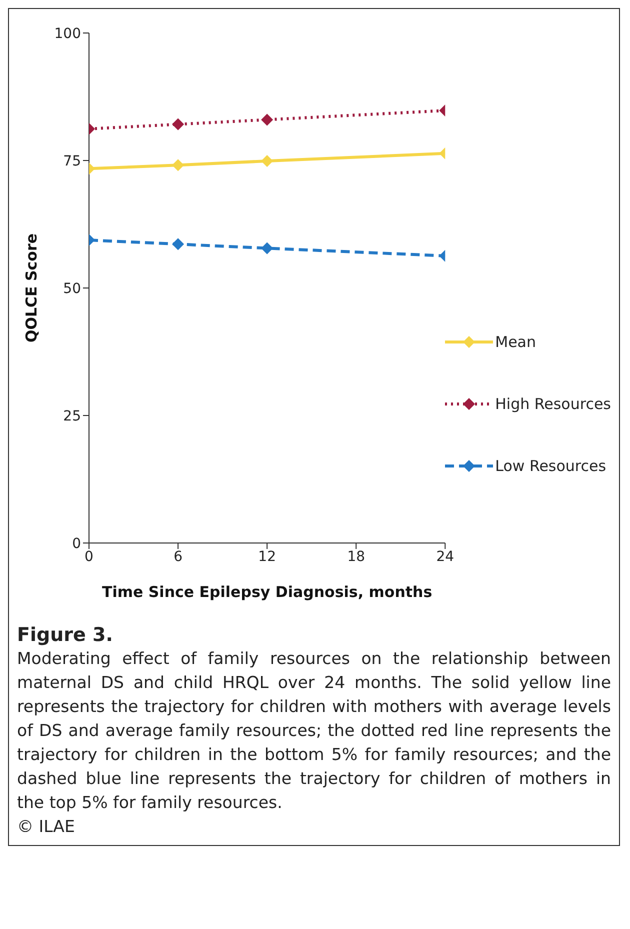 Image resolution: width=630 pixels, height=929 pixels. What do you see at coordinates (89, 556) in the screenshot?
I see `x-tick-label: 0` at bounding box center [89, 556].